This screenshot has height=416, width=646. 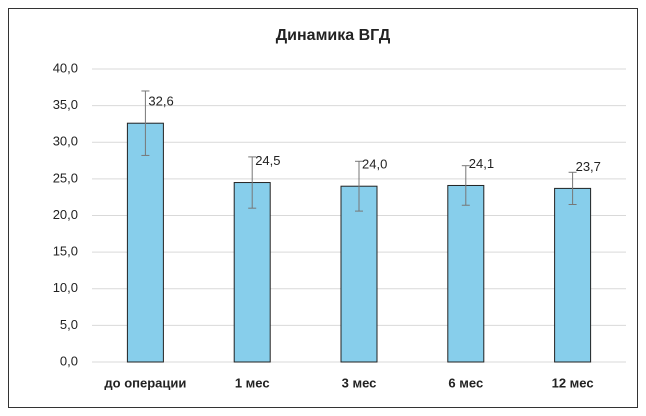 I want to click on y-tick-label: 30,0, so click(x=65, y=141).